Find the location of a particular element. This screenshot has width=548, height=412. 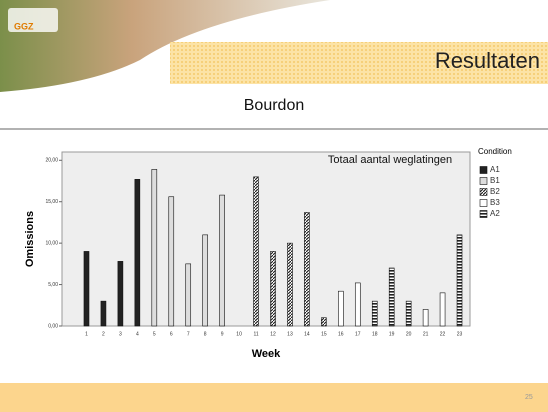

x-tick-label: 1 is located at coordinates (86, 334).